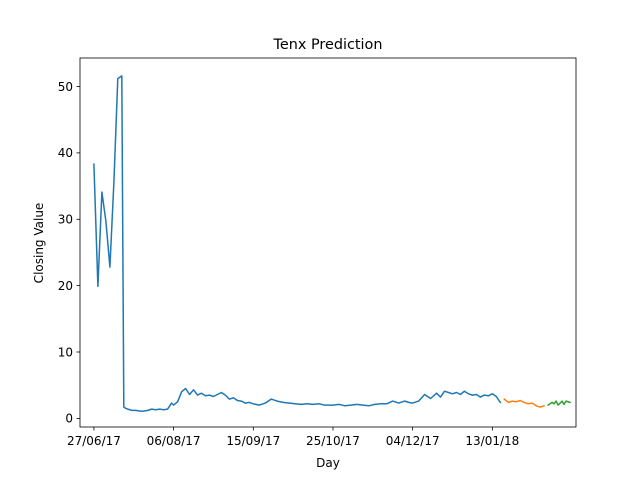 The image size is (640, 480). What do you see at coordinates (328, 45) in the screenshot?
I see `chart-title: Tenx Prediction` at bounding box center [328, 45].